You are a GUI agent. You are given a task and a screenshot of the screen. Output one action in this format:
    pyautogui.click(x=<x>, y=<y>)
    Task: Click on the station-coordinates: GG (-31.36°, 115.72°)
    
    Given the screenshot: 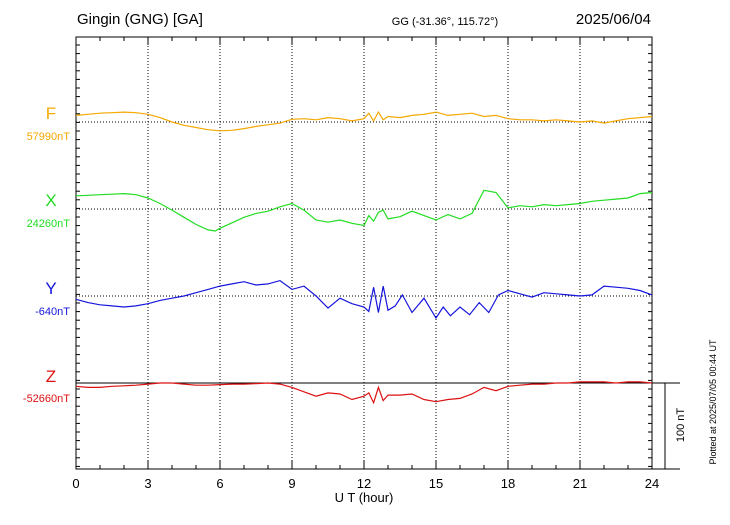 What is the action you would take?
    pyautogui.click(x=445, y=22)
    